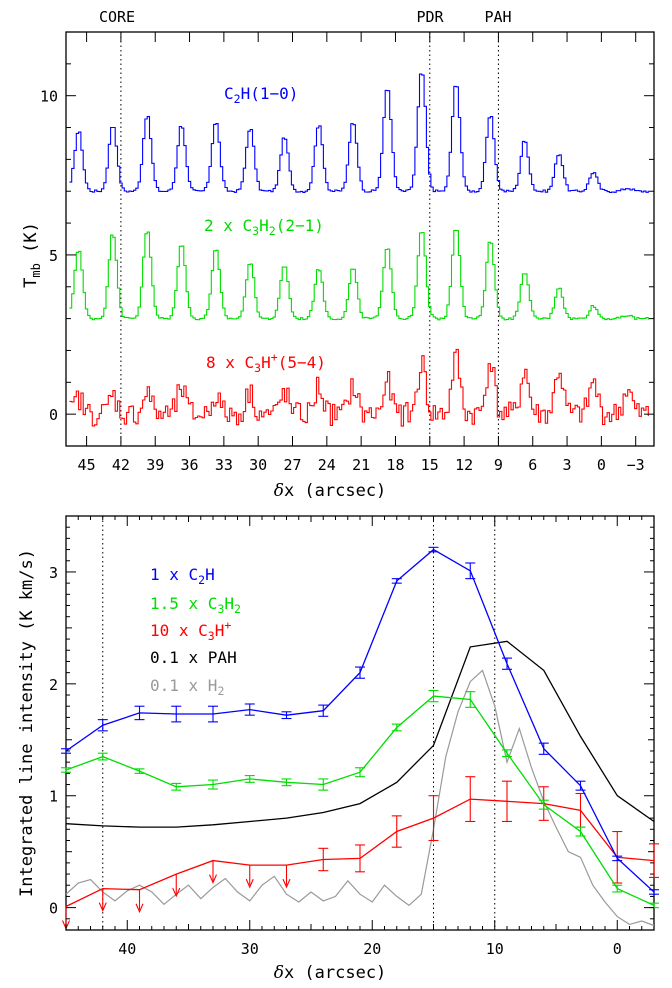  I want to click on series-label: 1.5 x C3H2, so click(195, 605).